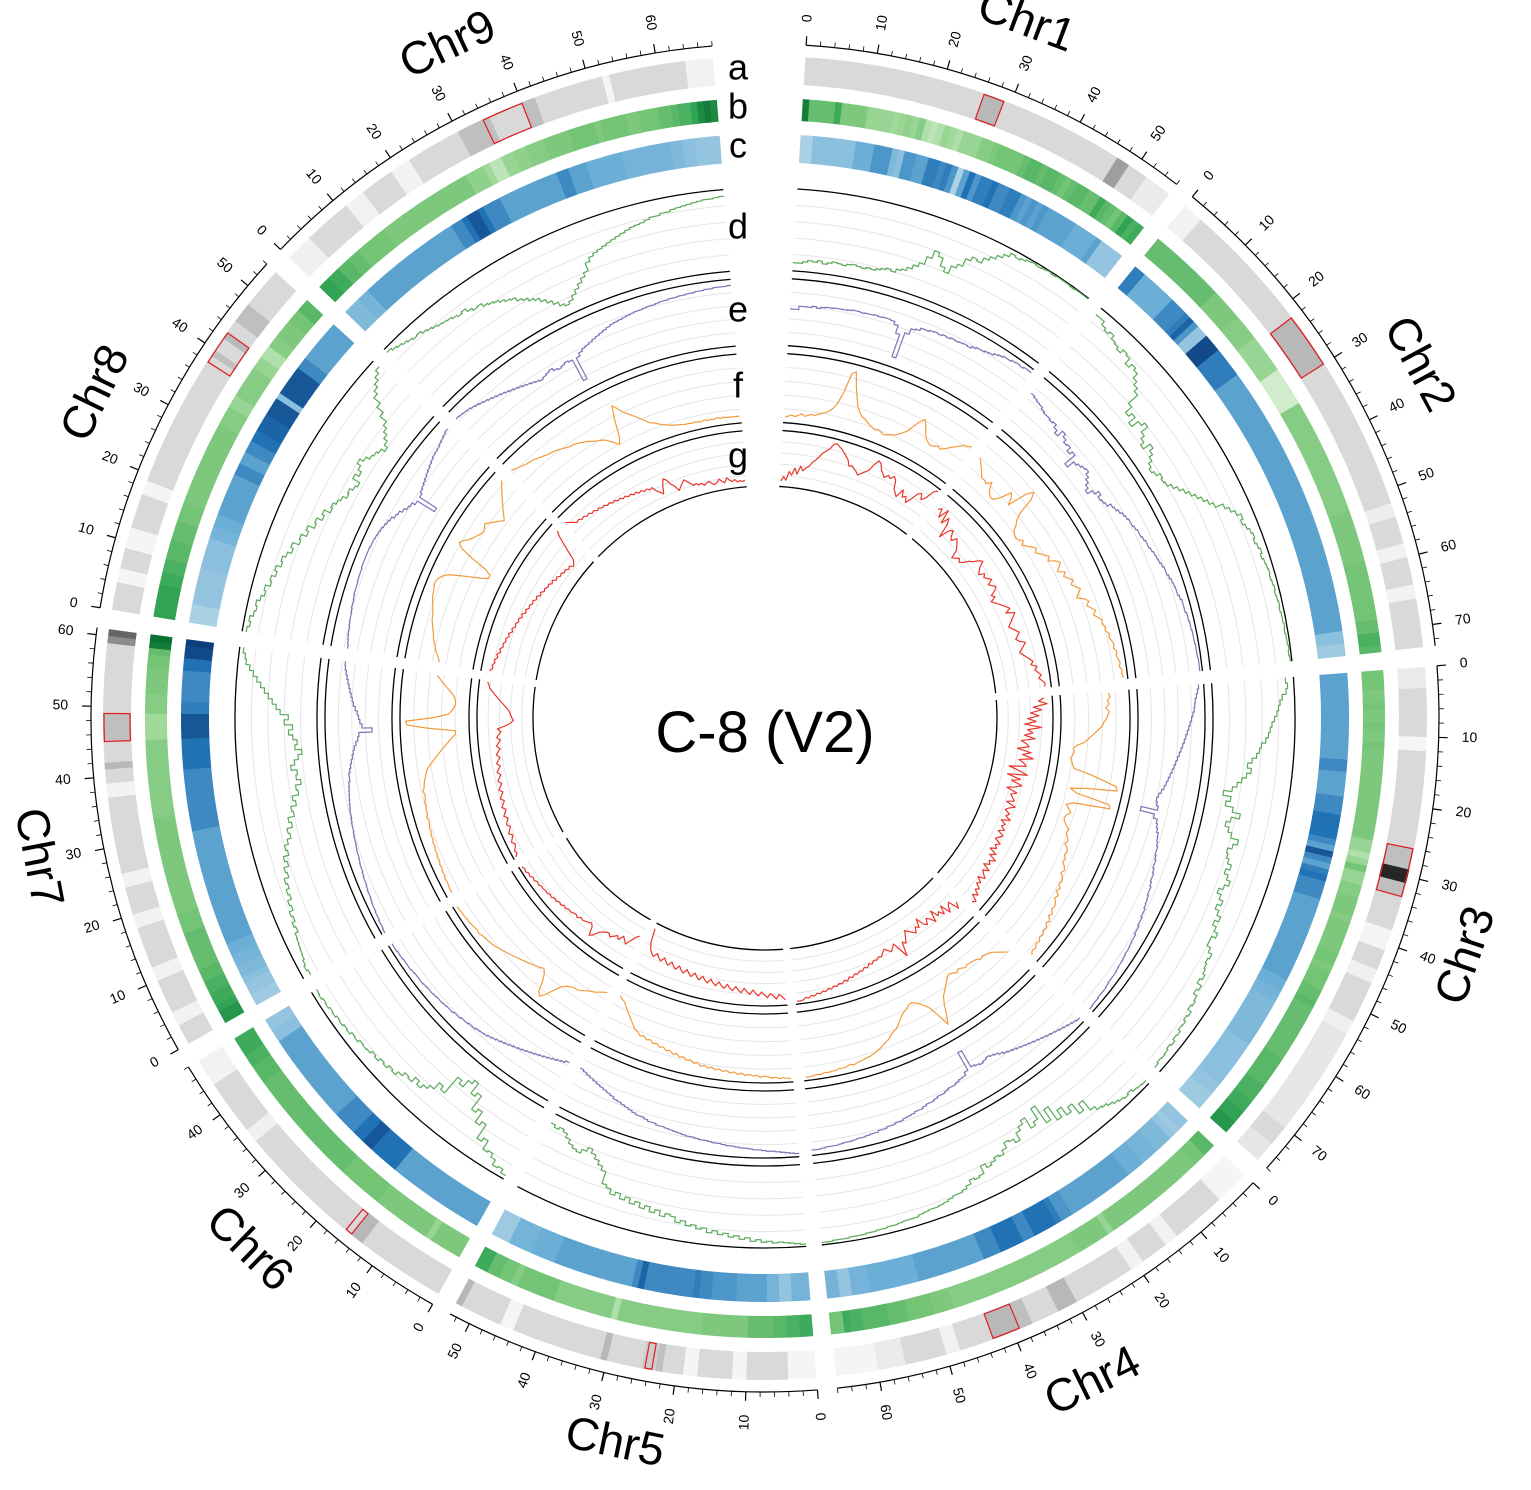  Describe the element at coordinates (580, 905) in the screenshot. I see `track-g-series` at that location.